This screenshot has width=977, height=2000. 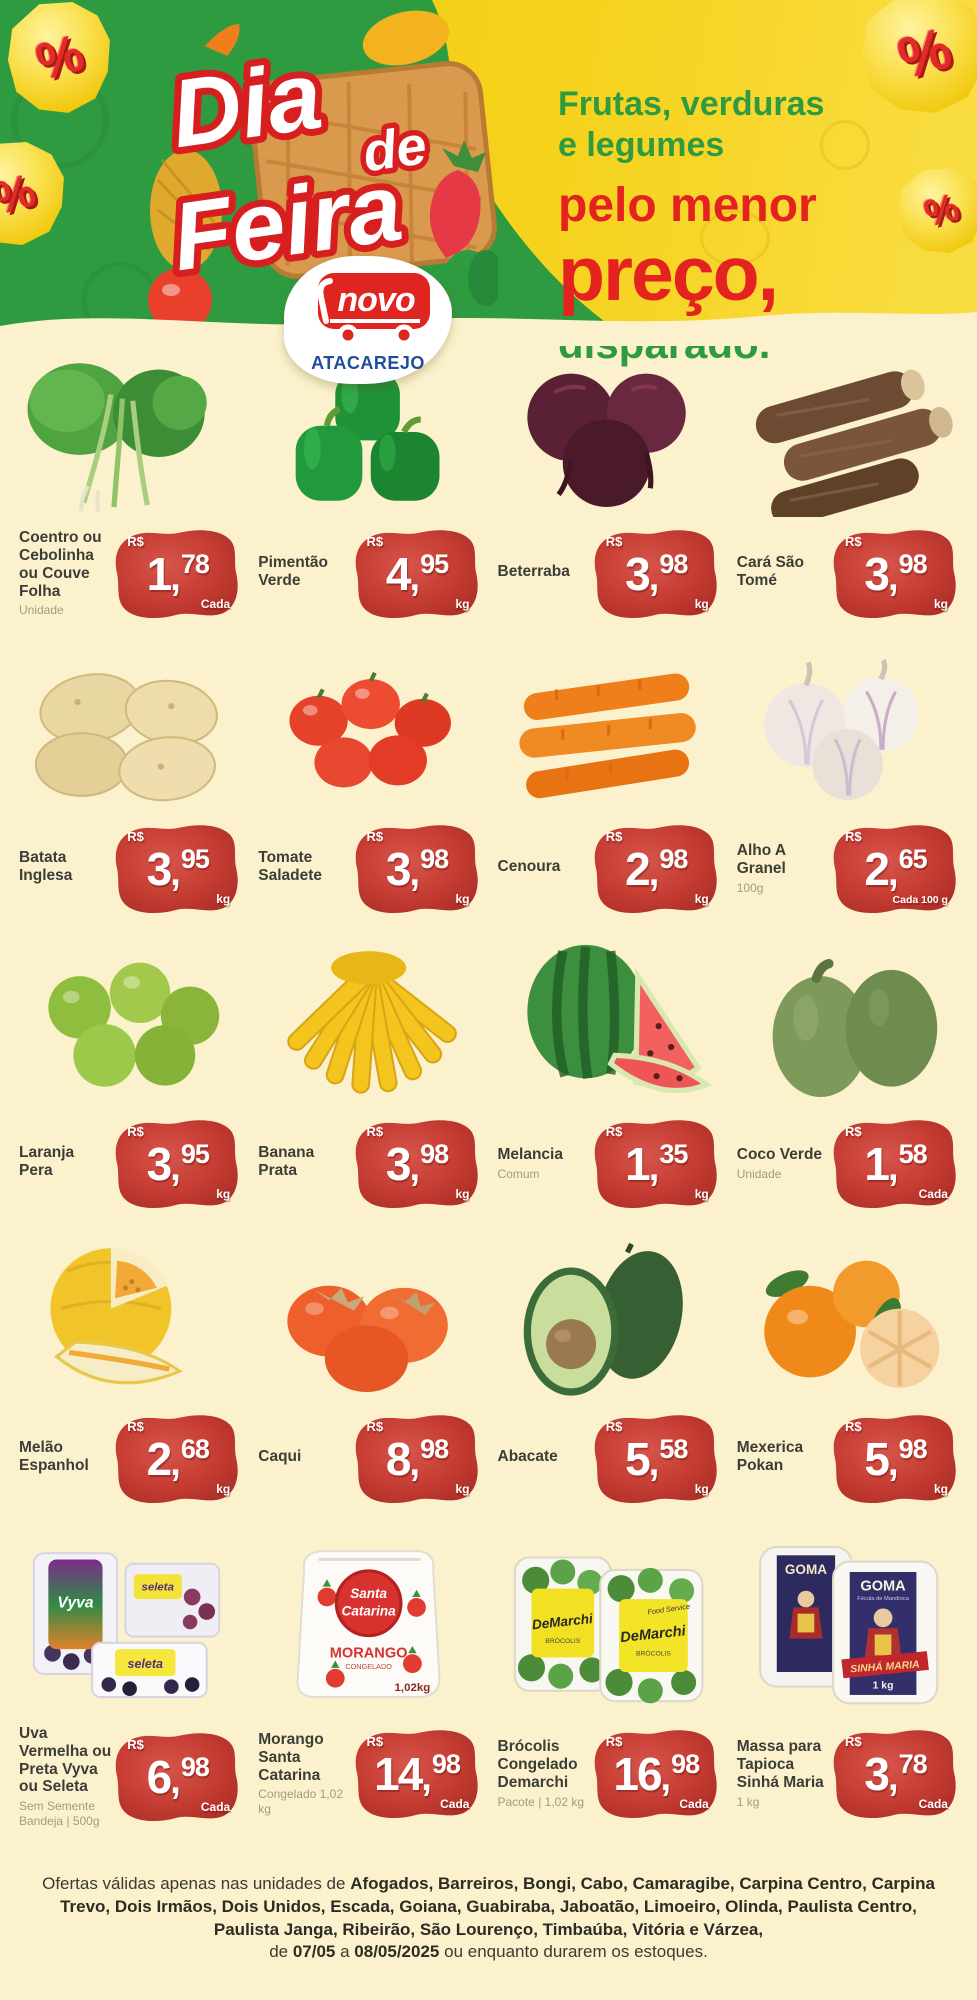 What do you see at coordinates (913, 1764) in the screenshot?
I see `price-dec: 78` at bounding box center [913, 1764].